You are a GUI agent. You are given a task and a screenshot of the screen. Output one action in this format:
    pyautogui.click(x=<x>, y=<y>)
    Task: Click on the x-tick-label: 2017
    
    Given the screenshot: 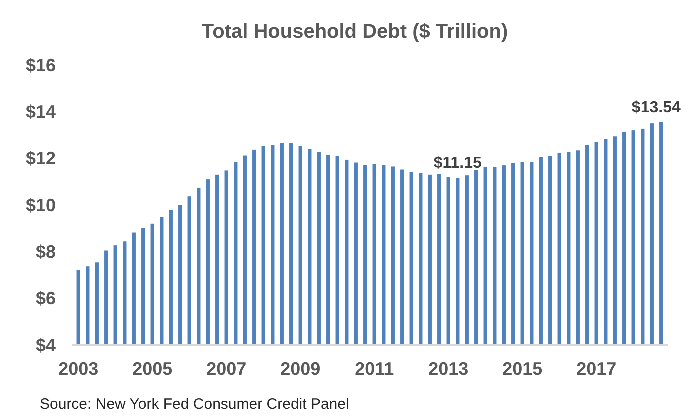 What is the action you would take?
    pyautogui.click(x=596, y=369)
    